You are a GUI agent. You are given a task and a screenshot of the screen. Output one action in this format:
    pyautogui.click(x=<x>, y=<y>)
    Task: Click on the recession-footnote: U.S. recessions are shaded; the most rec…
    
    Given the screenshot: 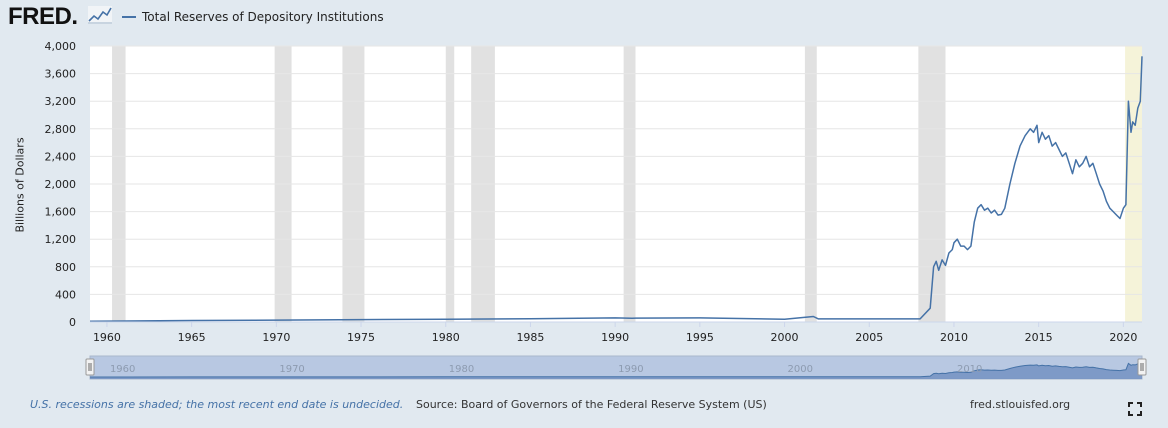 What is the action you would take?
    pyautogui.click(x=217, y=404)
    